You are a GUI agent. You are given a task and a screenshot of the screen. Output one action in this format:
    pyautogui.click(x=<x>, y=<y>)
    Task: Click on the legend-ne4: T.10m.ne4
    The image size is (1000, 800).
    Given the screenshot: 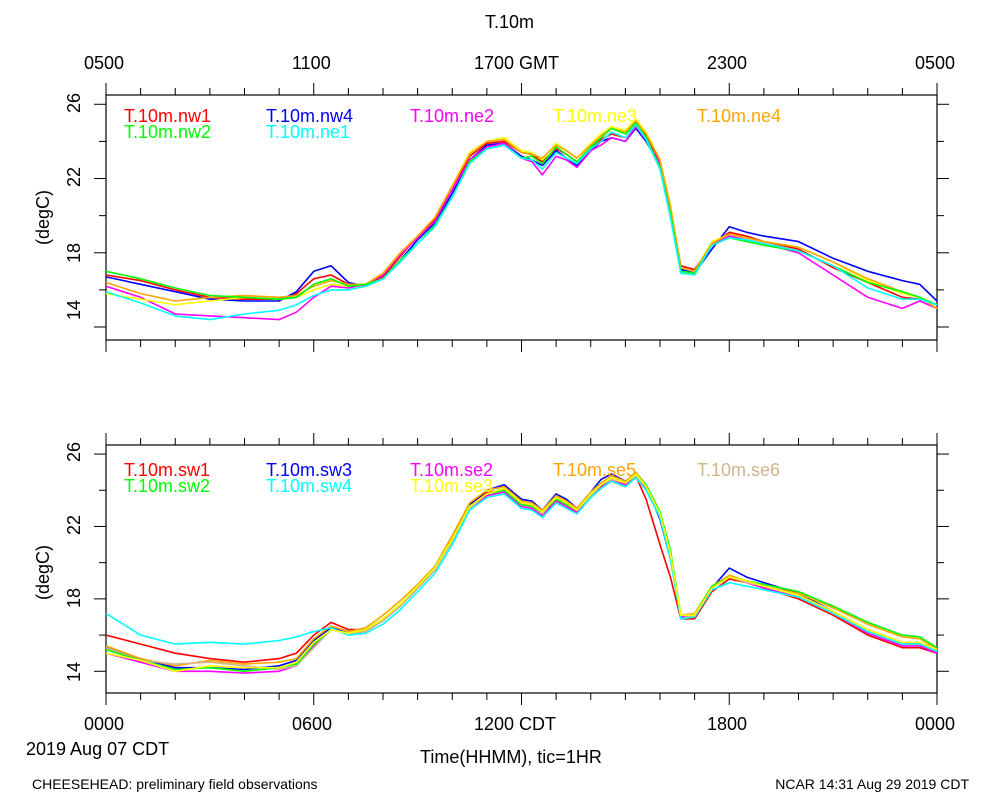 What is the action you would take?
    pyautogui.click(x=739, y=116)
    